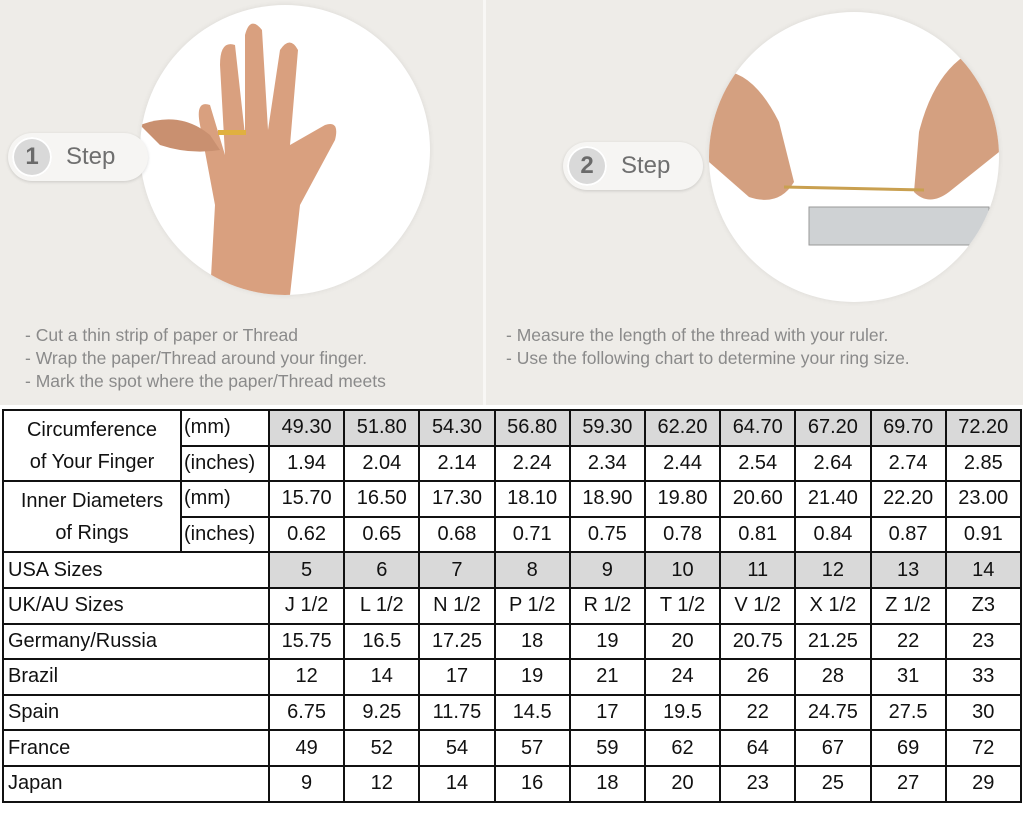 The height and width of the screenshot is (826, 1023). I want to click on row-label: France, so click(136, 748).